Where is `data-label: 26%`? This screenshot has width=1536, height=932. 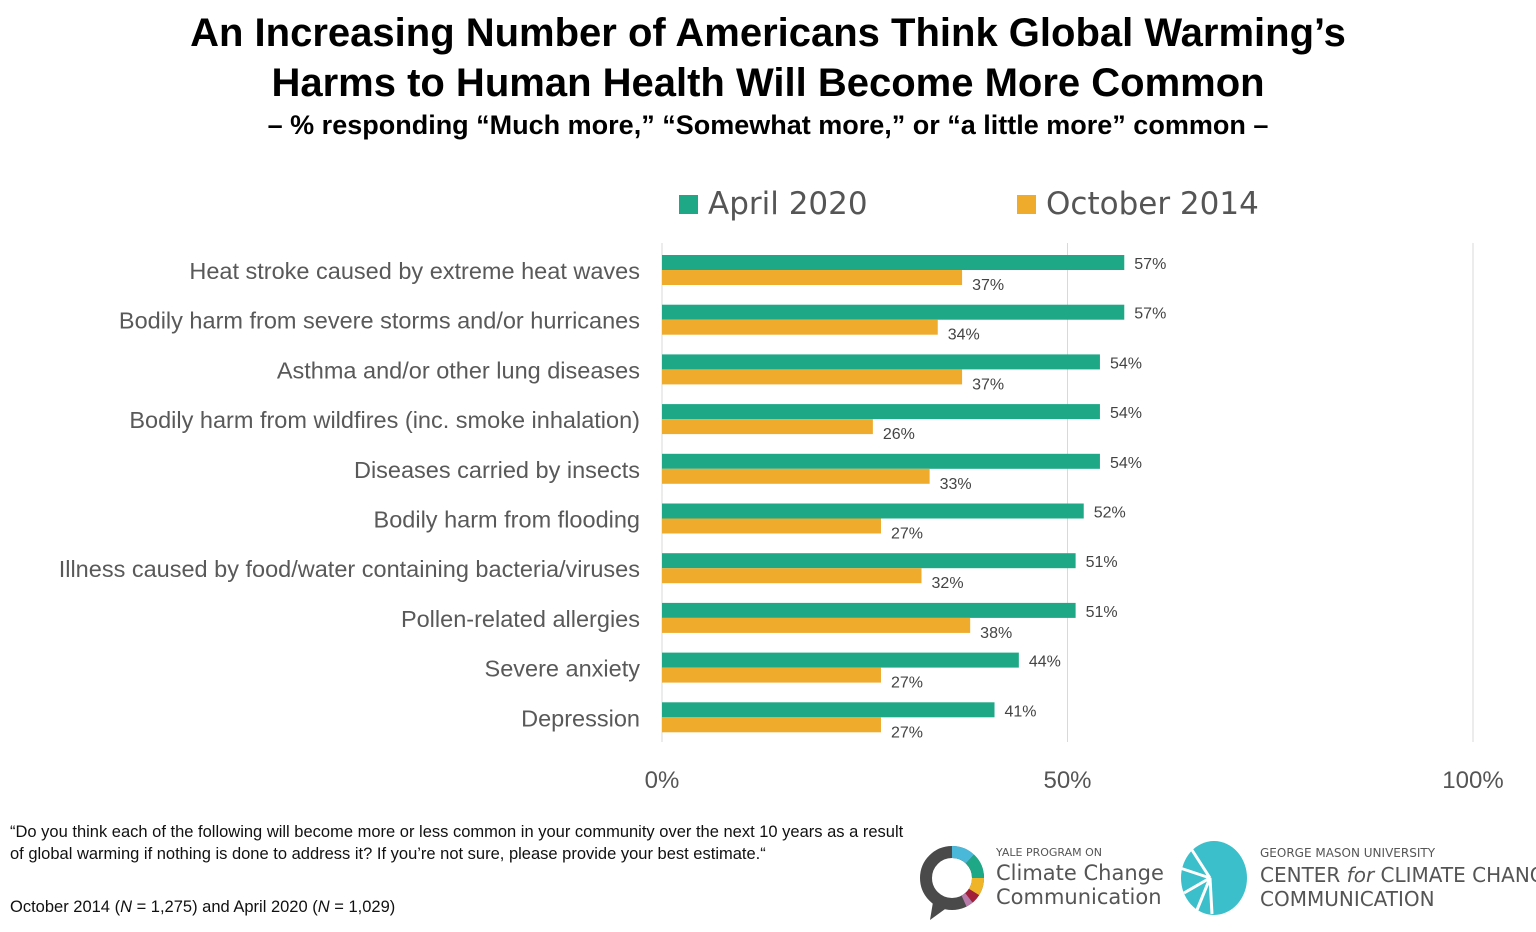
data-label: 26% is located at coordinates (899, 434).